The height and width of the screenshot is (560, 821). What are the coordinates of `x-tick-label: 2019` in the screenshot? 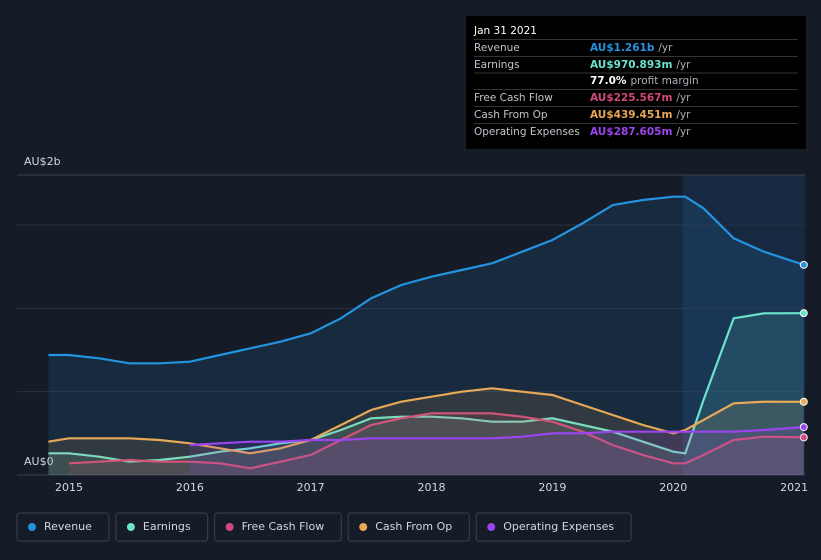 It's located at (552, 487).